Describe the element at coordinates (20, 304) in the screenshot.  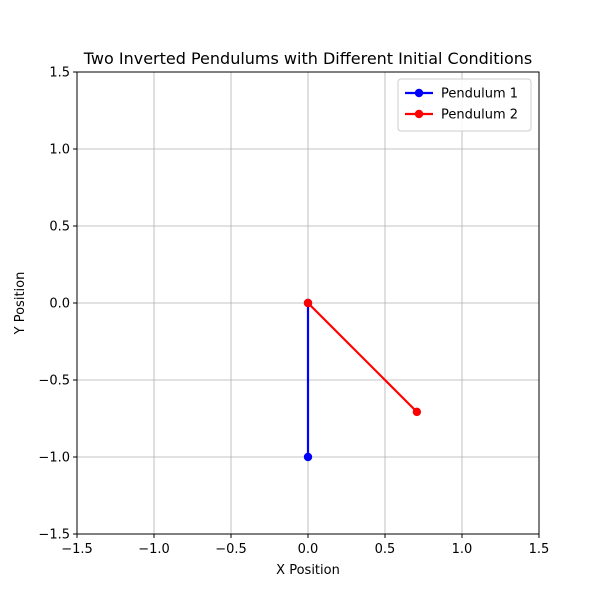
I see `y-axis-label: Y Position` at that location.